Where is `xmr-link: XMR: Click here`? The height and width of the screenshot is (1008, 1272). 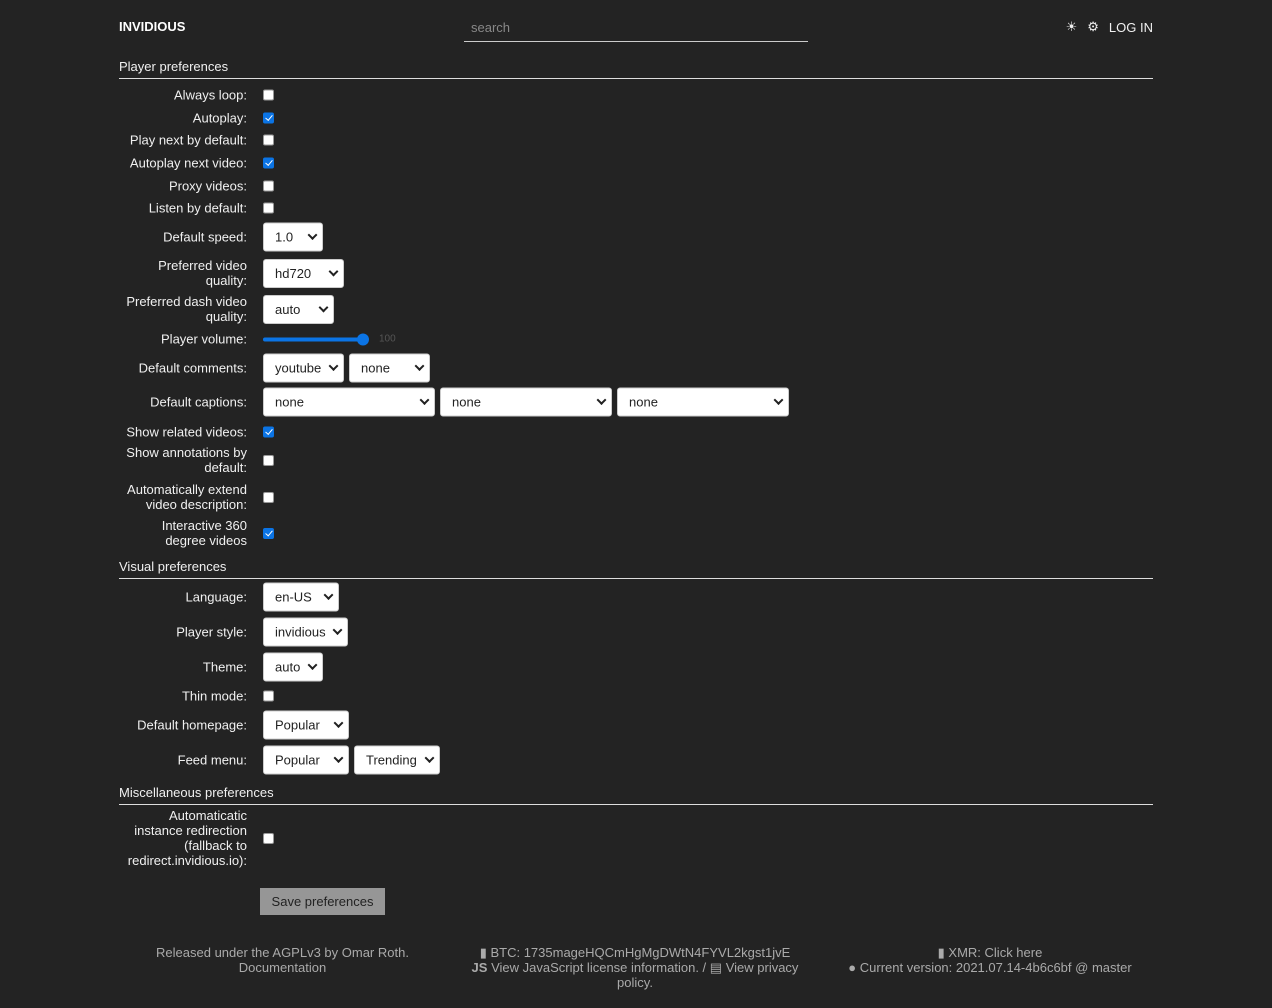
xmr-link: XMR: Click here is located at coordinates (995, 952).